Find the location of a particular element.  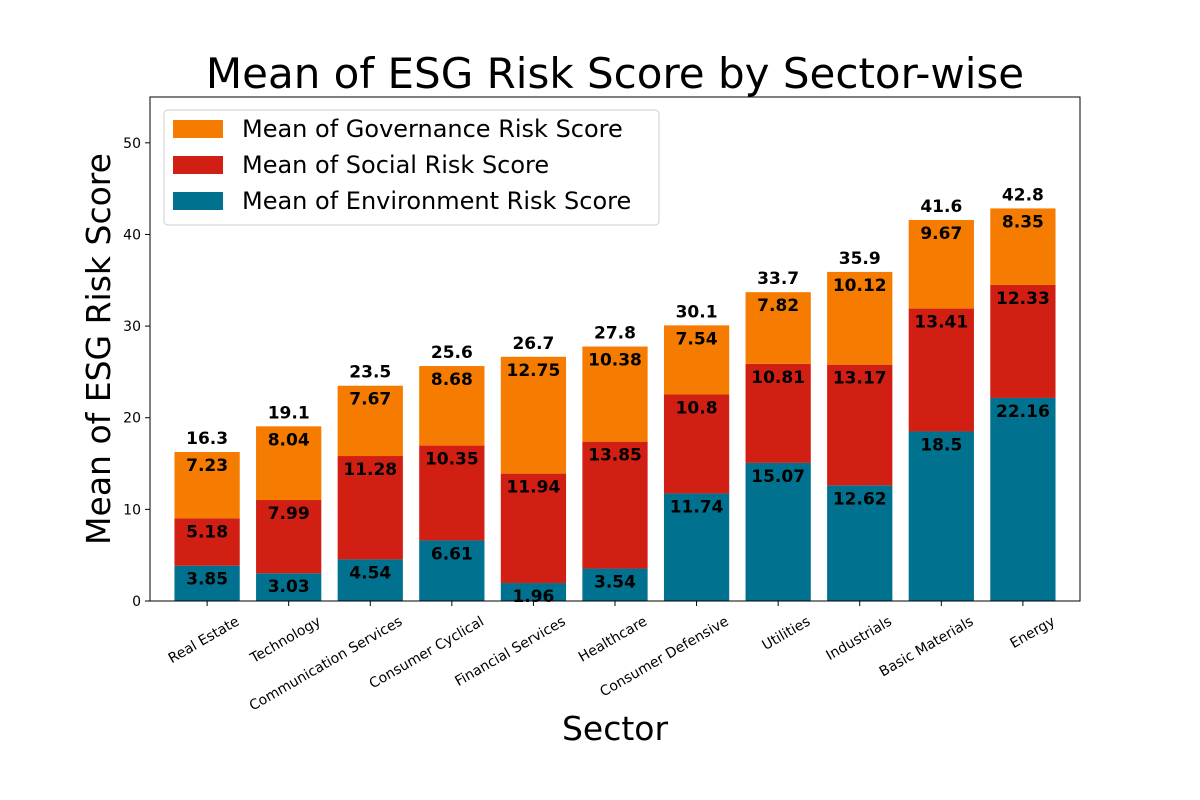

segment-value-label: 11.94 is located at coordinates (534, 488).